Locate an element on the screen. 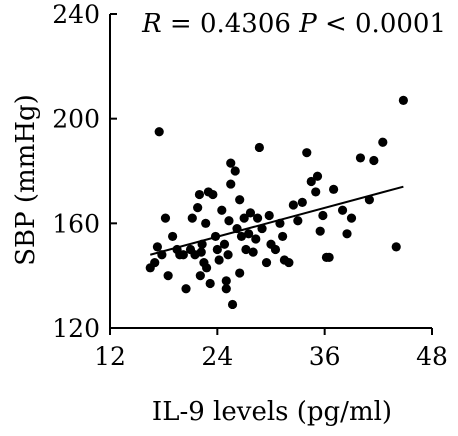 Image resolution: width=458 pixels, height=436 pixels. x-tick-label: 48 is located at coordinates (432, 356).